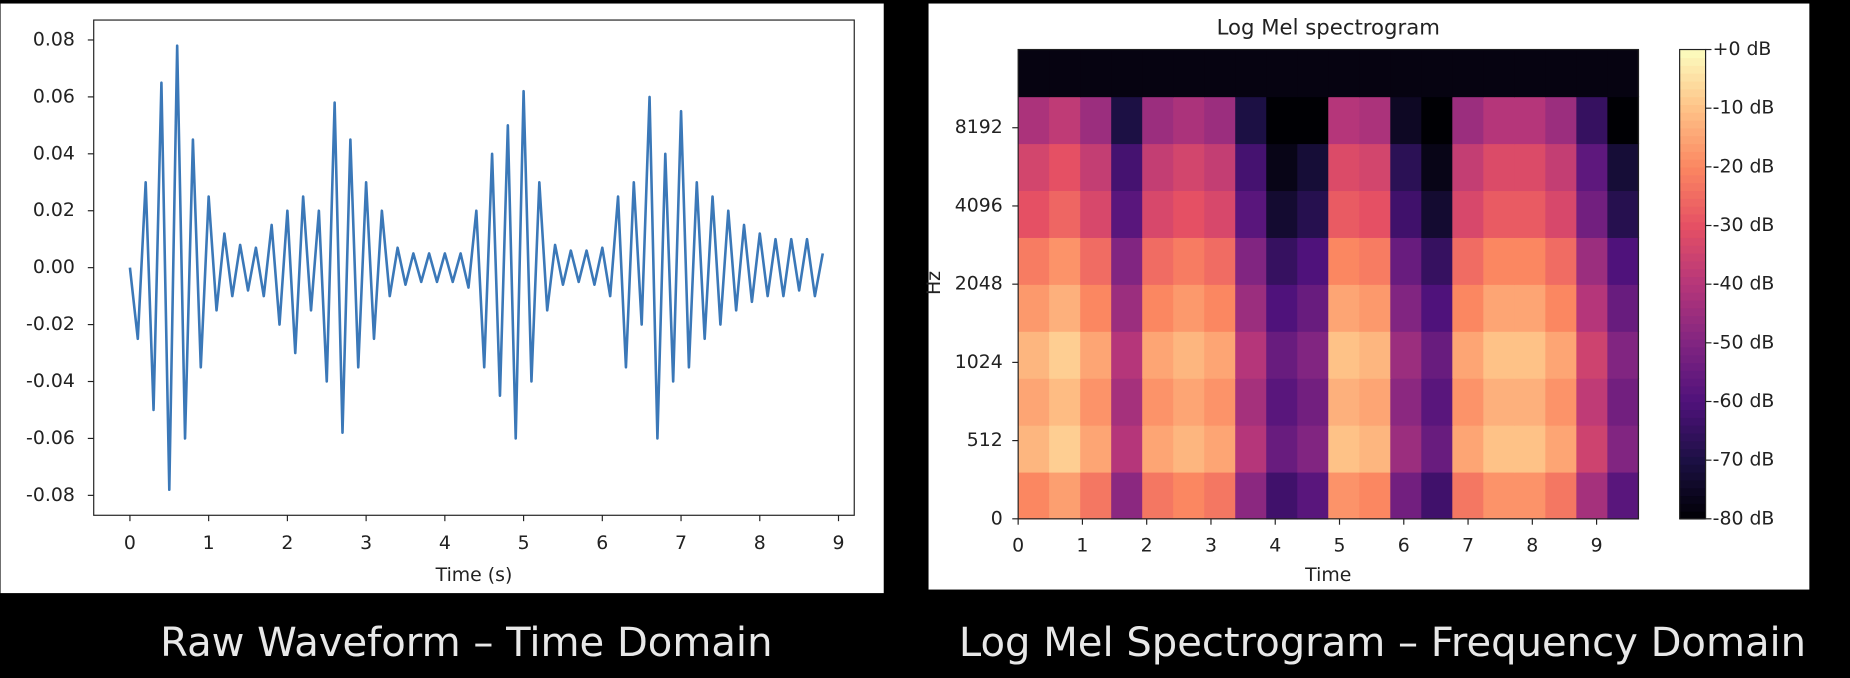 The width and height of the screenshot is (1850, 678). I want to click on x-tick-label: 6, so click(1404, 545).